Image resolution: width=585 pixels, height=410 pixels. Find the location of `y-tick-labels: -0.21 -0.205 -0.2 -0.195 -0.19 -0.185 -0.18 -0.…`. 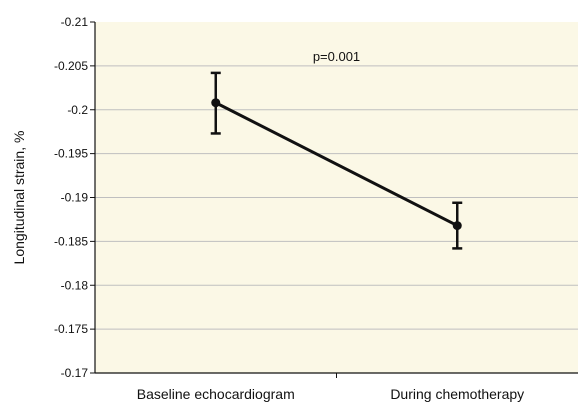

y-tick-labels: -0.21 -0.205 -0.2 -0.195 -0.19 -0.185 -0.18 -0.… is located at coordinates (71, 197).